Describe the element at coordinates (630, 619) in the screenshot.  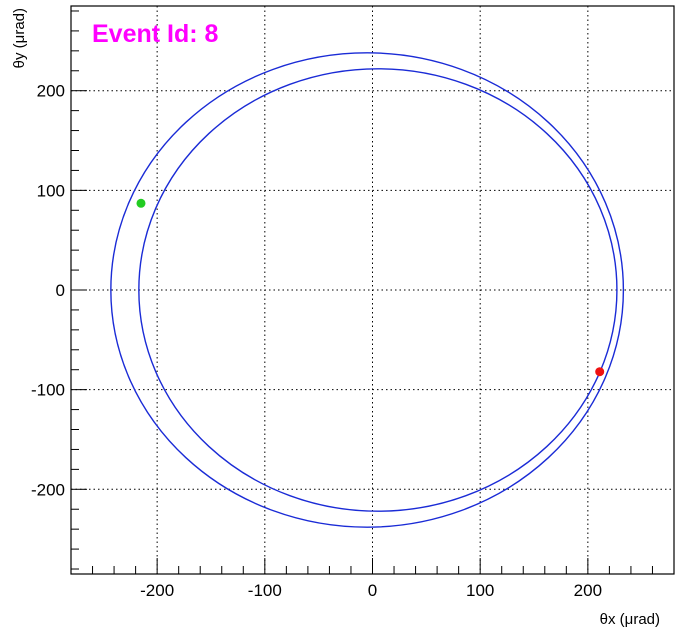
I see `x-axis-title: θx (μrad)` at that location.